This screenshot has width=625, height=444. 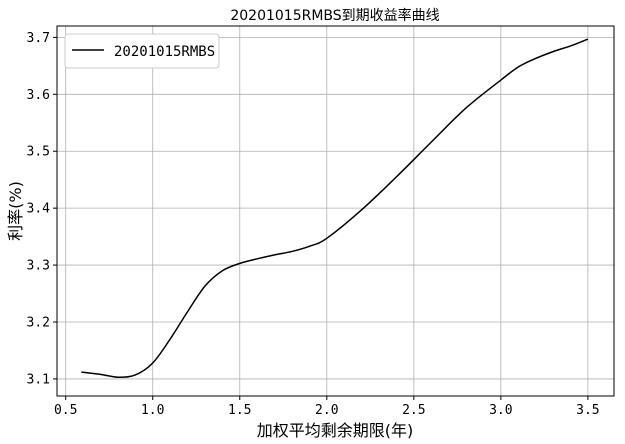 I want to click on x-tick-label: 0.5, so click(x=65, y=410).